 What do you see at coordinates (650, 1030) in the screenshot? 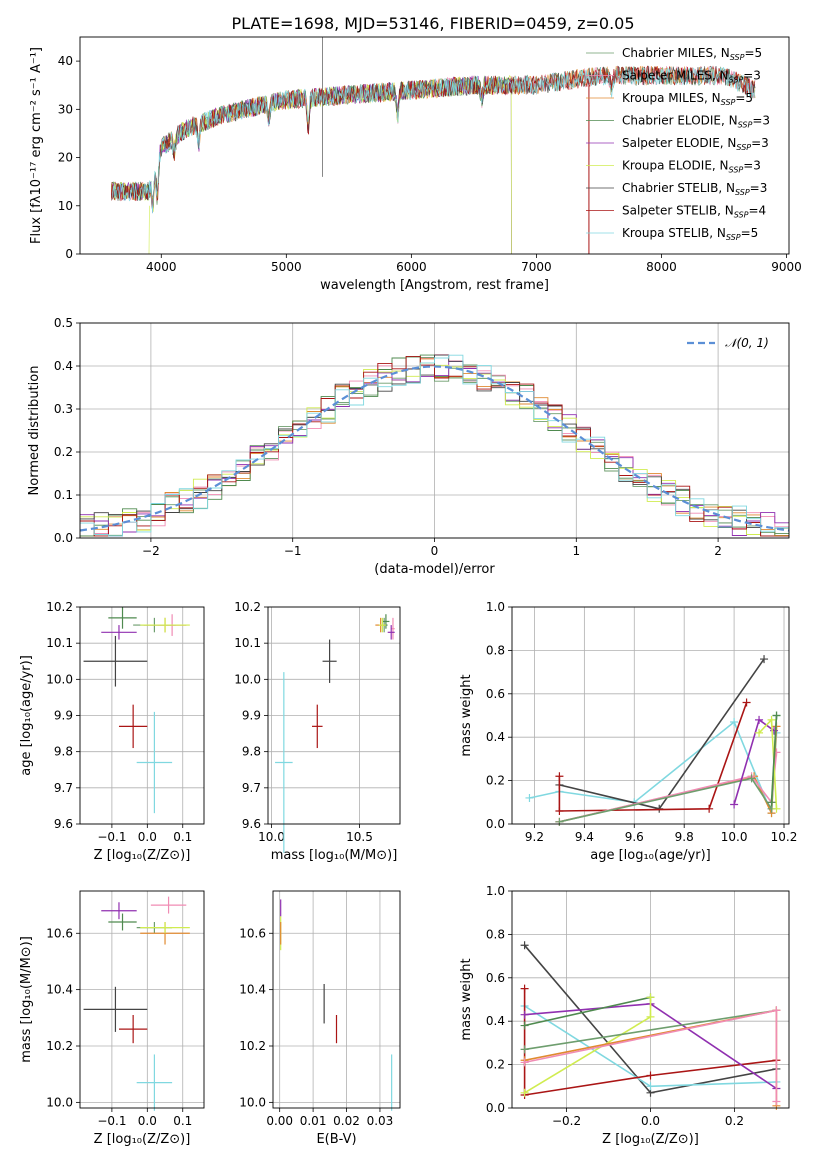
I see `weight-series-chabrier_miles` at bounding box center [650, 1030].